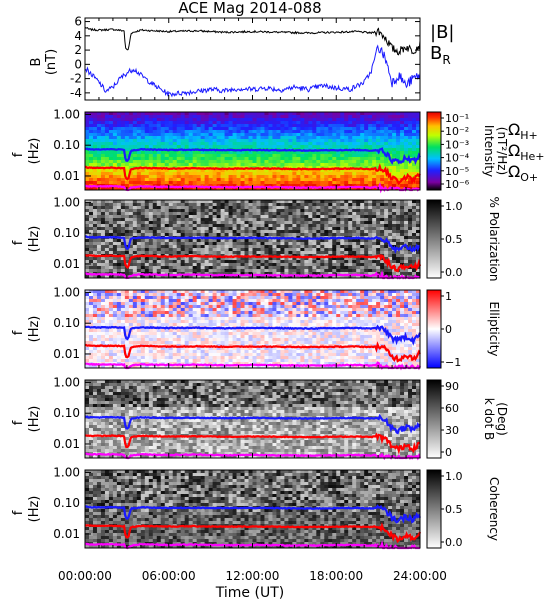 This screenshot has height=600, width=550. I want to click on colorbar-unit: (nT²/Hz), so click(502, 151).